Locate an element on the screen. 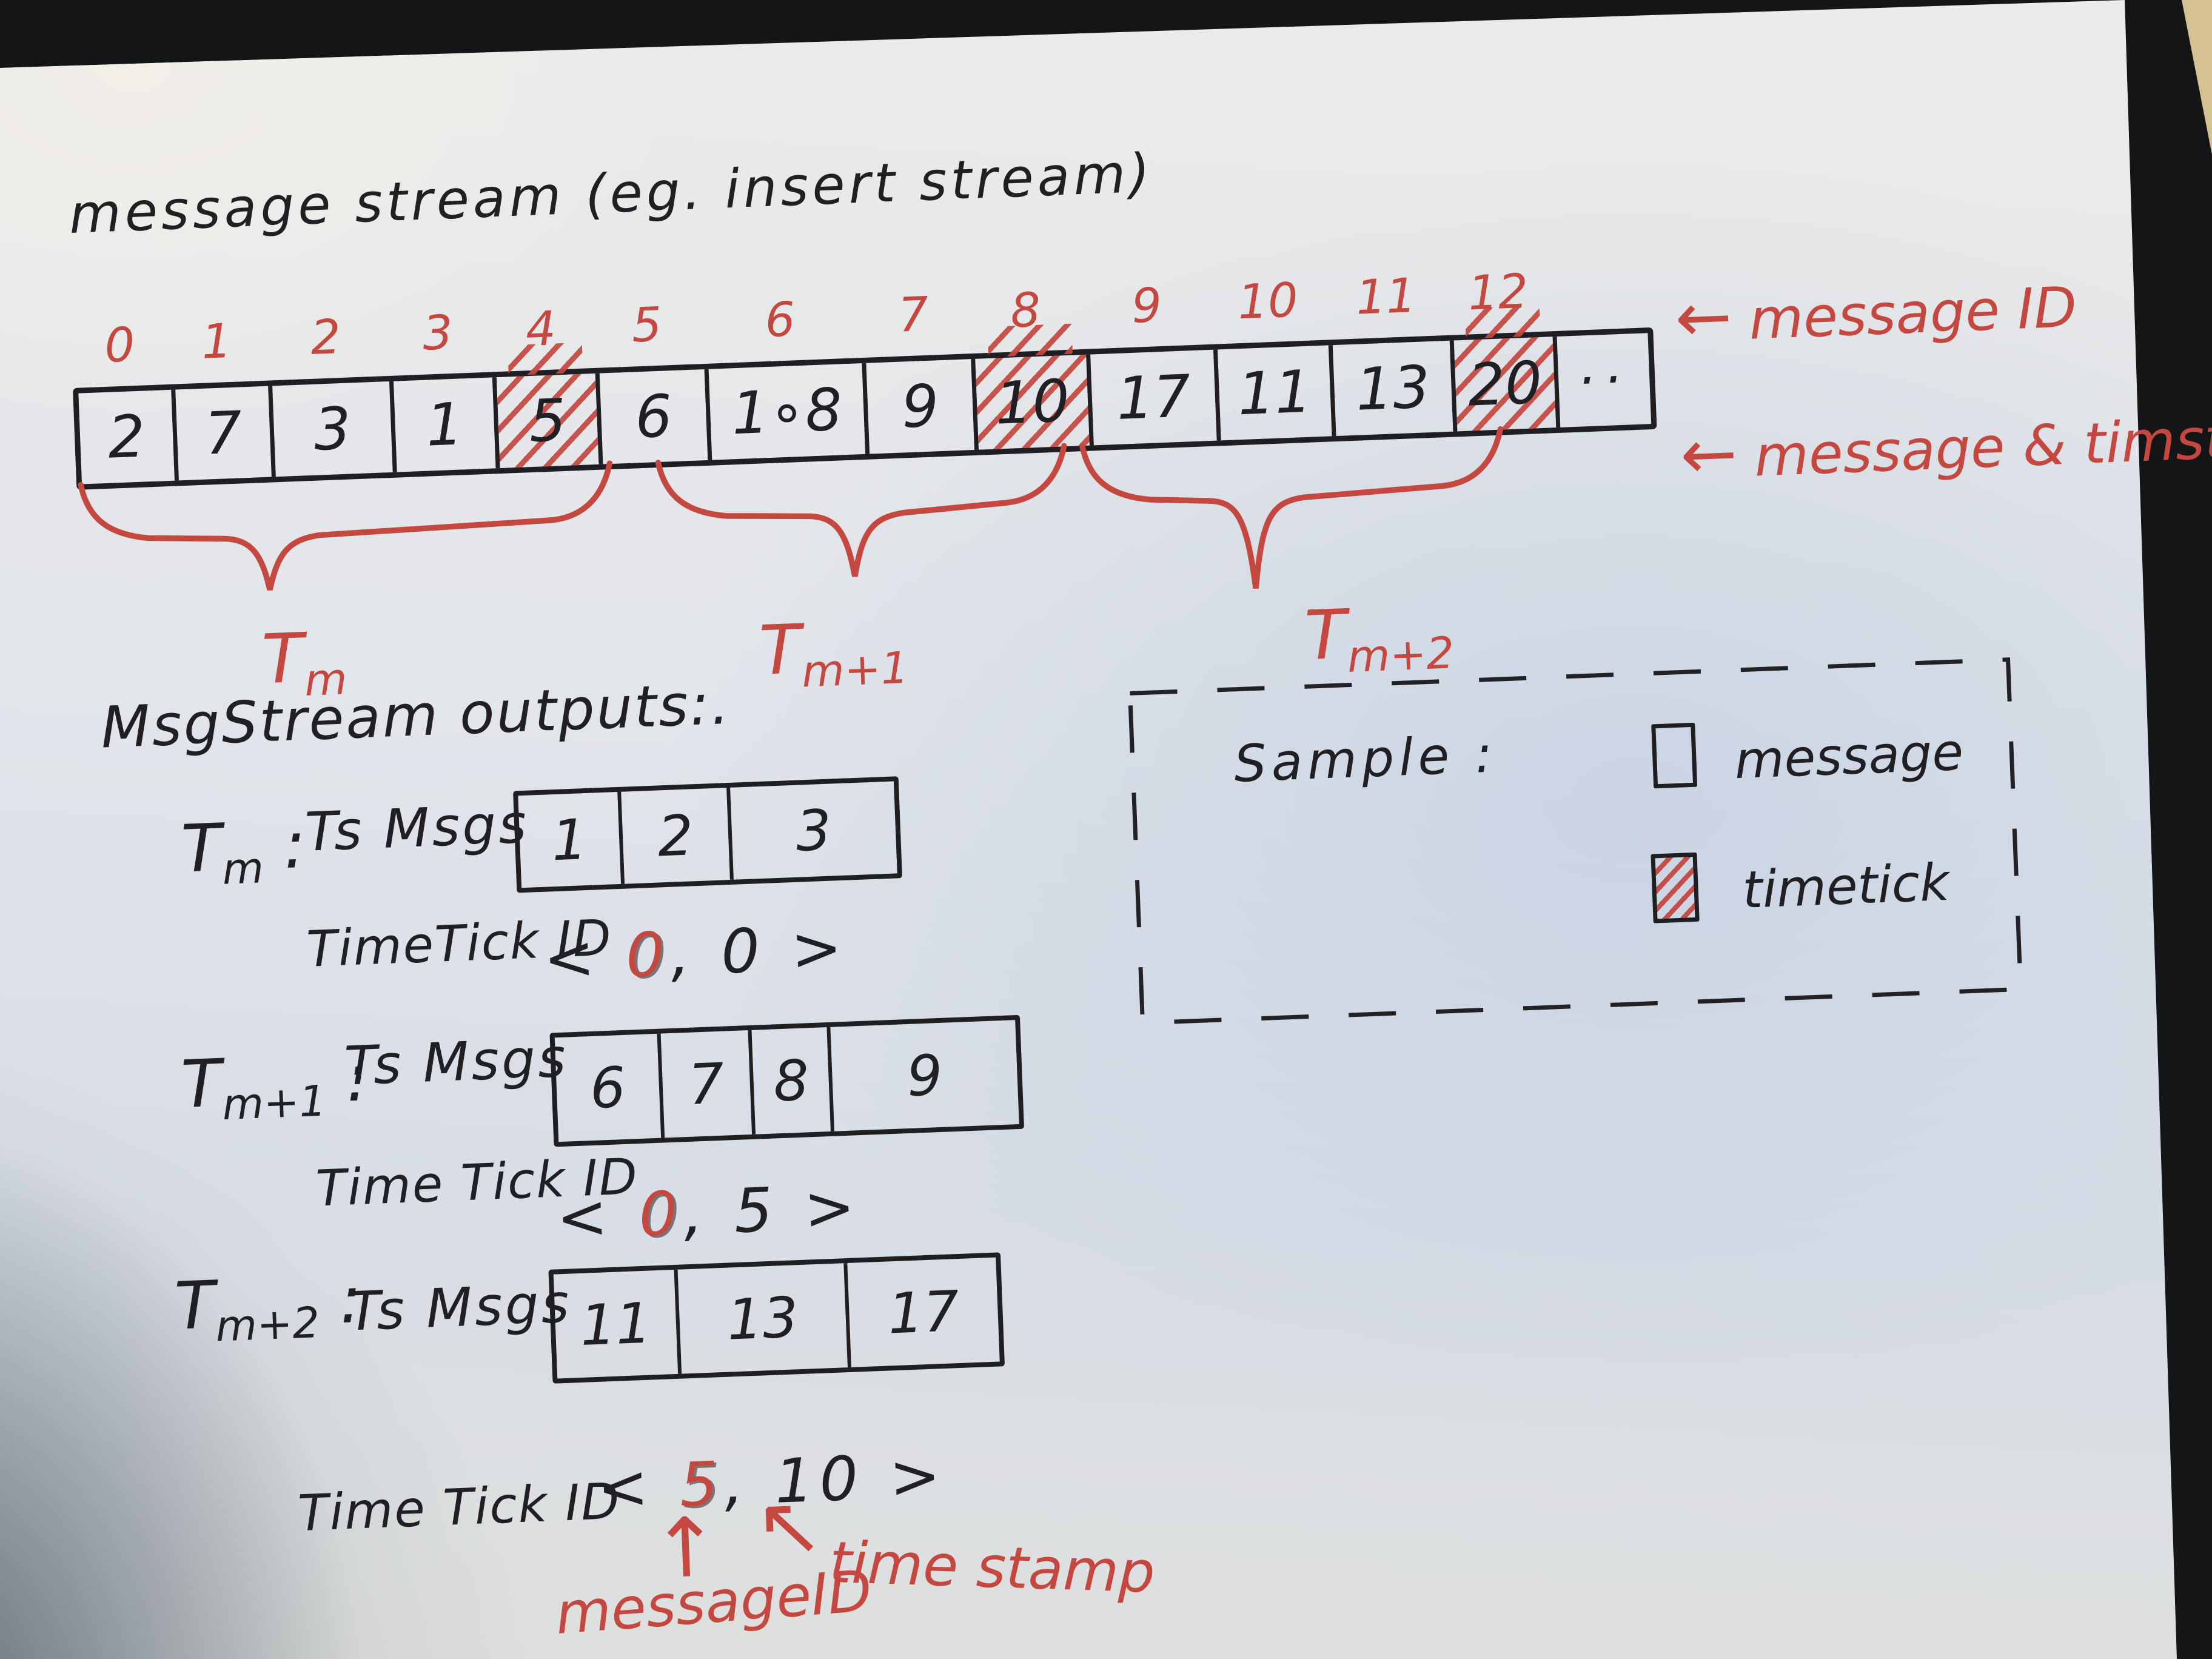  stream-cell-value: 5 is located at coordinates (548, 421).